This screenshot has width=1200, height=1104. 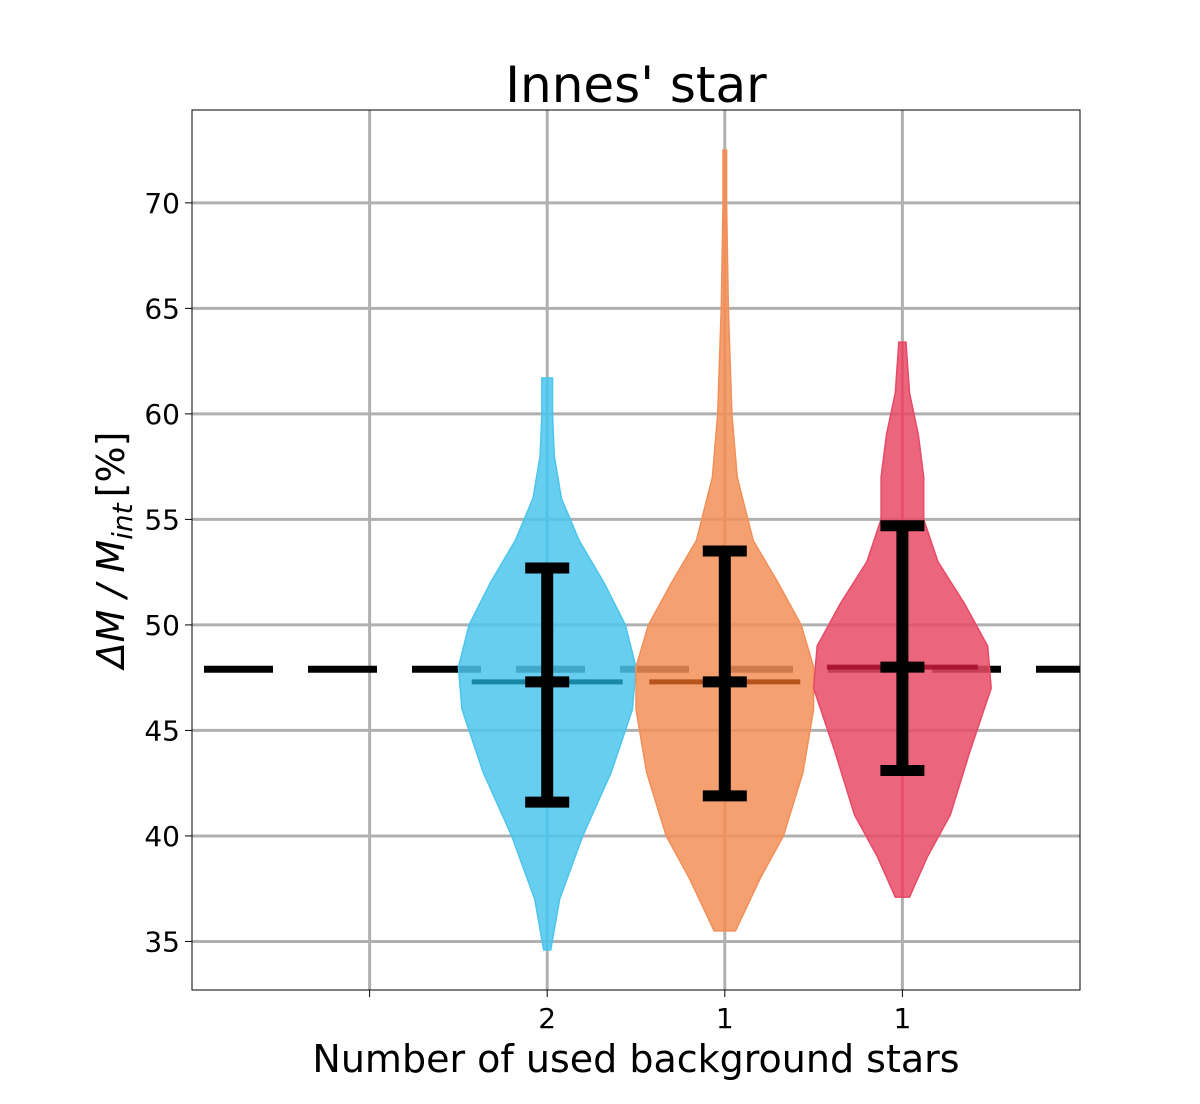 I want to click on y-tick-label: 35, so click(x=162, y=941).